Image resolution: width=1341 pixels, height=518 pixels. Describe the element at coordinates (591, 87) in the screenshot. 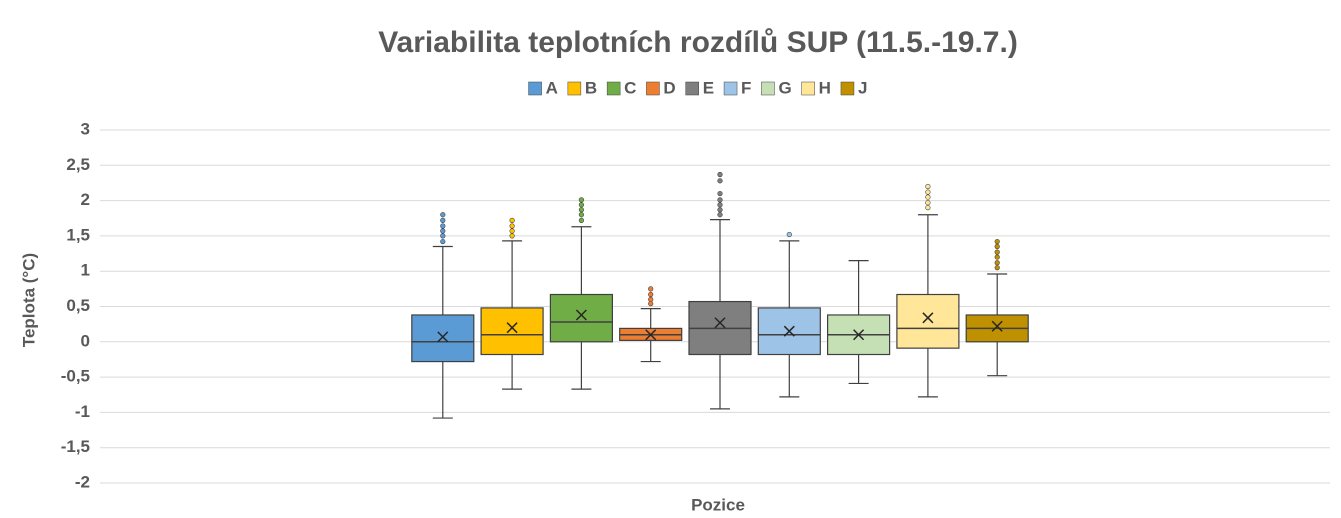

I see `legend-label: B` at that location.